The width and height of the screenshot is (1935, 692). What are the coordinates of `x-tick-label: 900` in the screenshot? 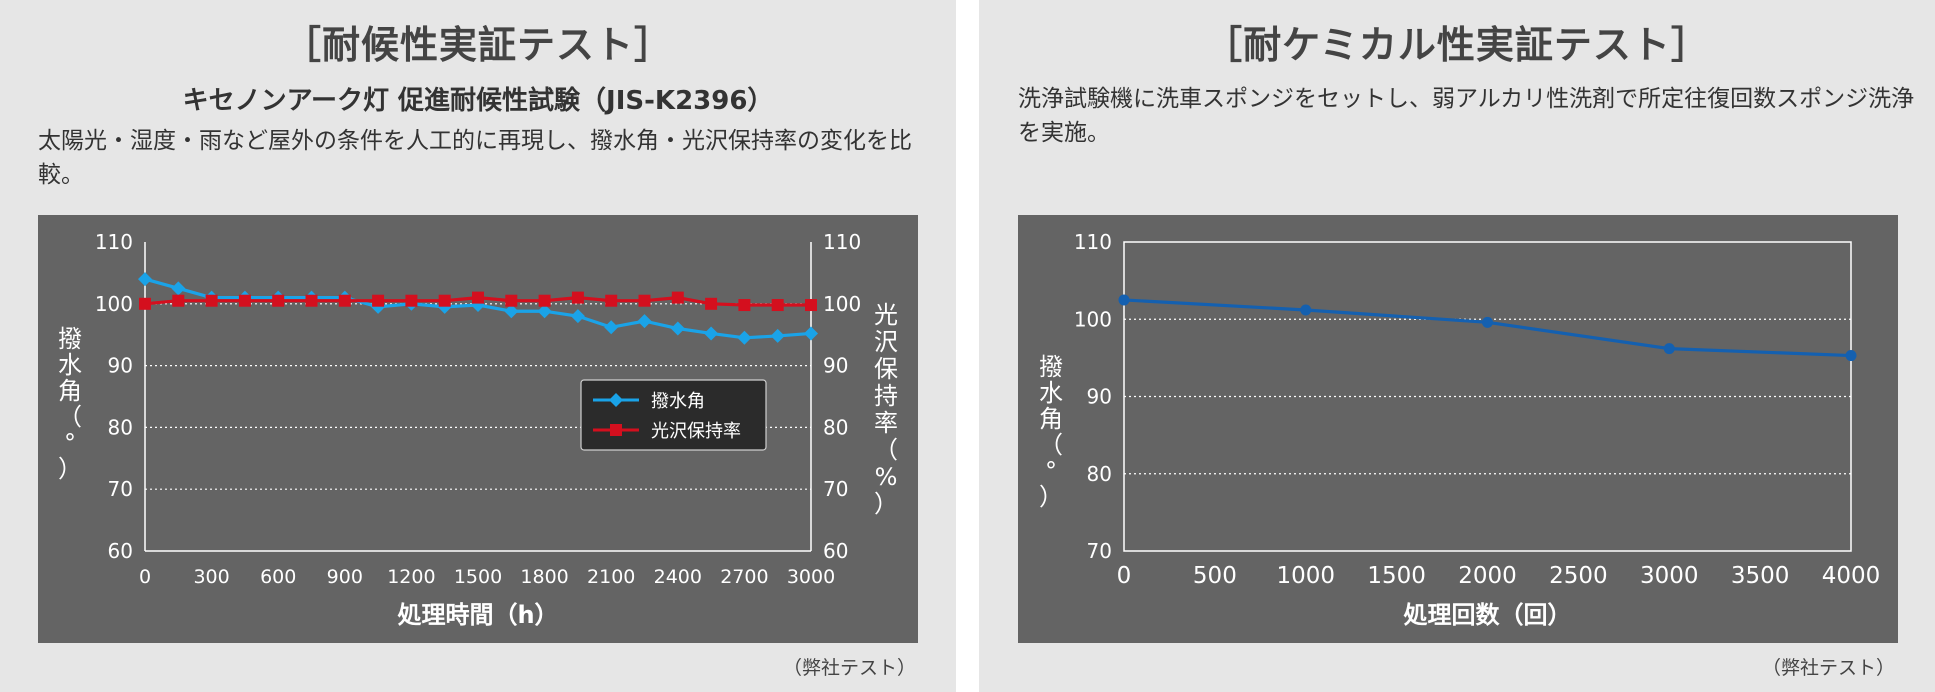 It's located at (345, 577).